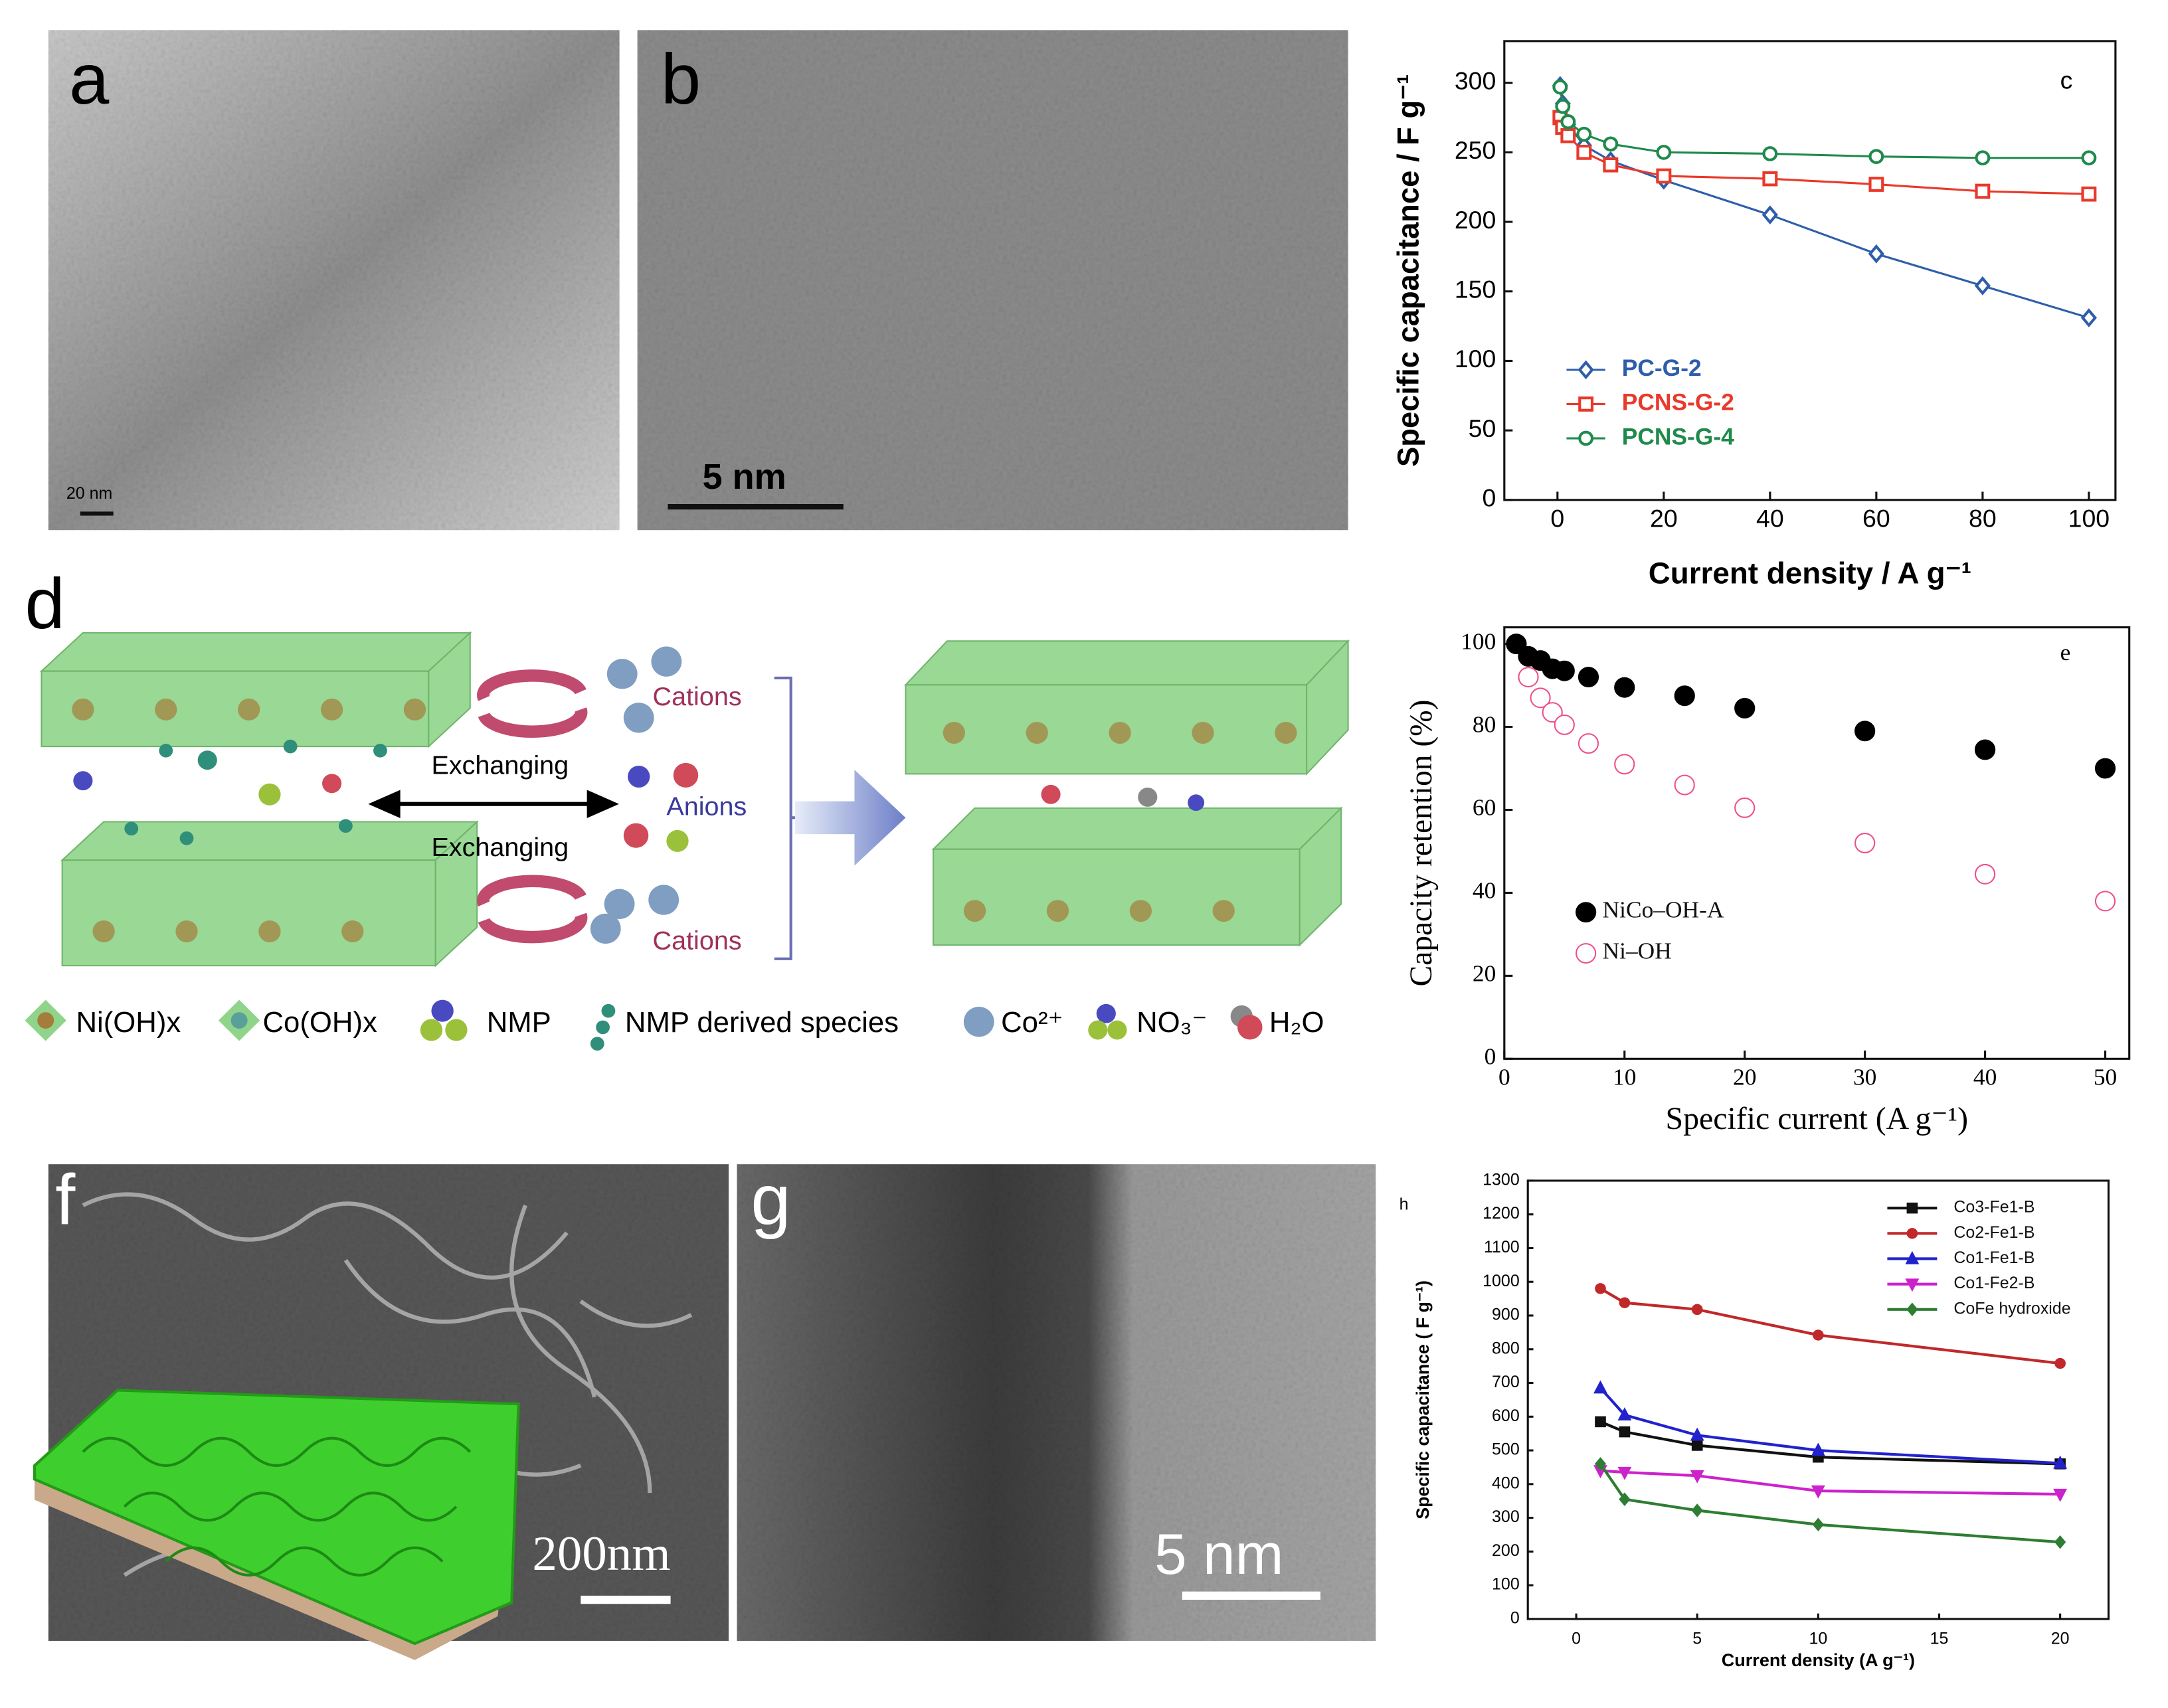 This screenshot has width=2168, height=1708. Describe the element at coordinates (1817, 843) in the screenshot. I see `plot-frame` at that location.